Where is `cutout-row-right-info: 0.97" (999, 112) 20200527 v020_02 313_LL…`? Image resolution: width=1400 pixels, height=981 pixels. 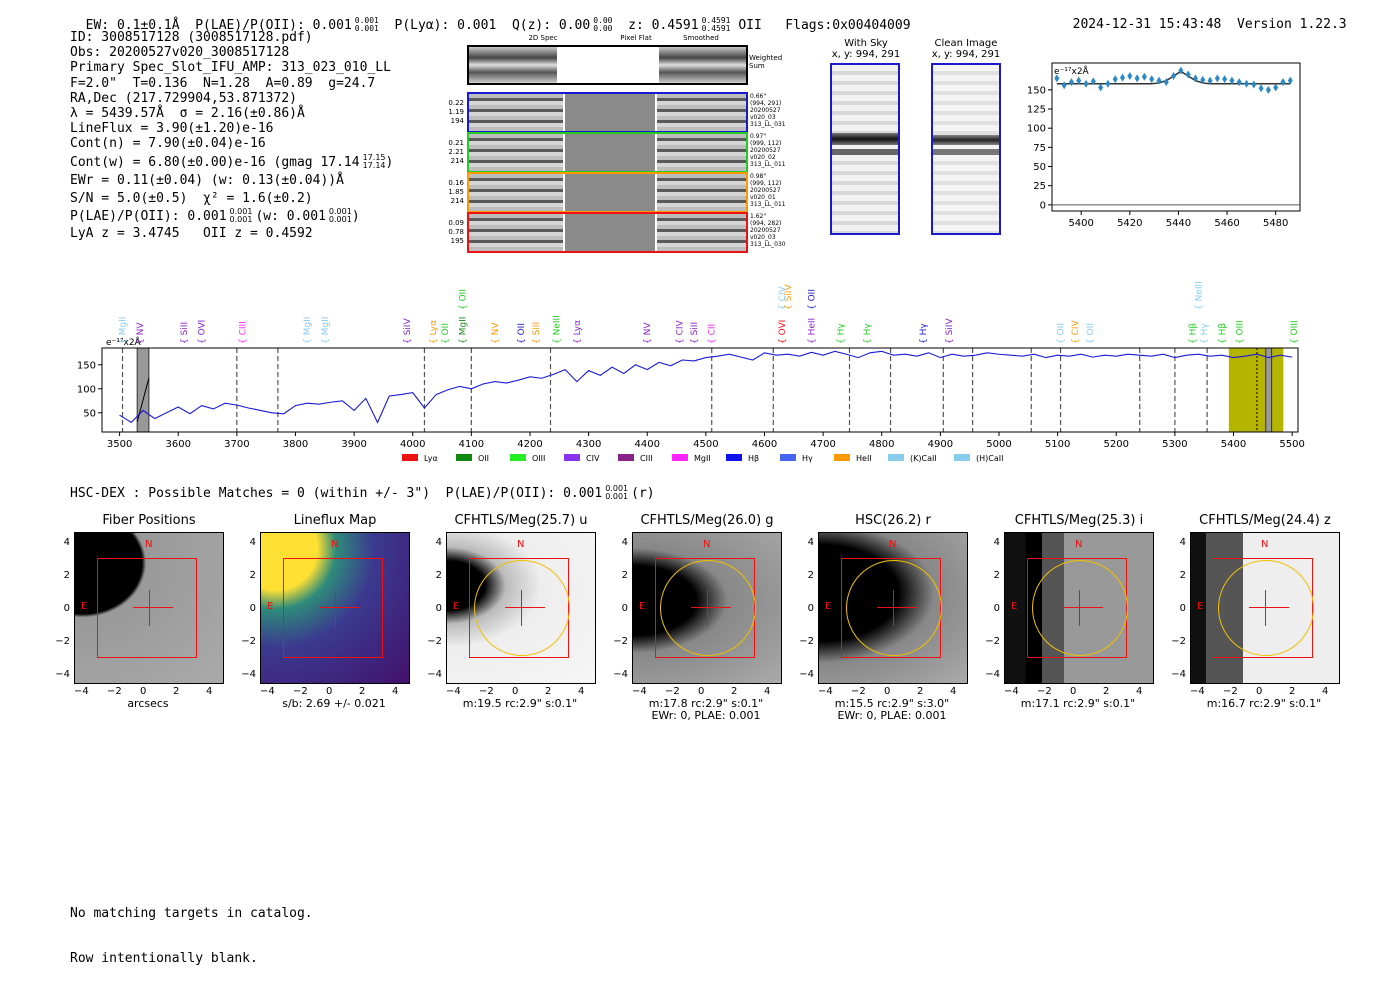 cutout-row-right-info: 0.97" (999, 112) 20200527 v020_02 313_LL… is located at coordinates (773, 150).